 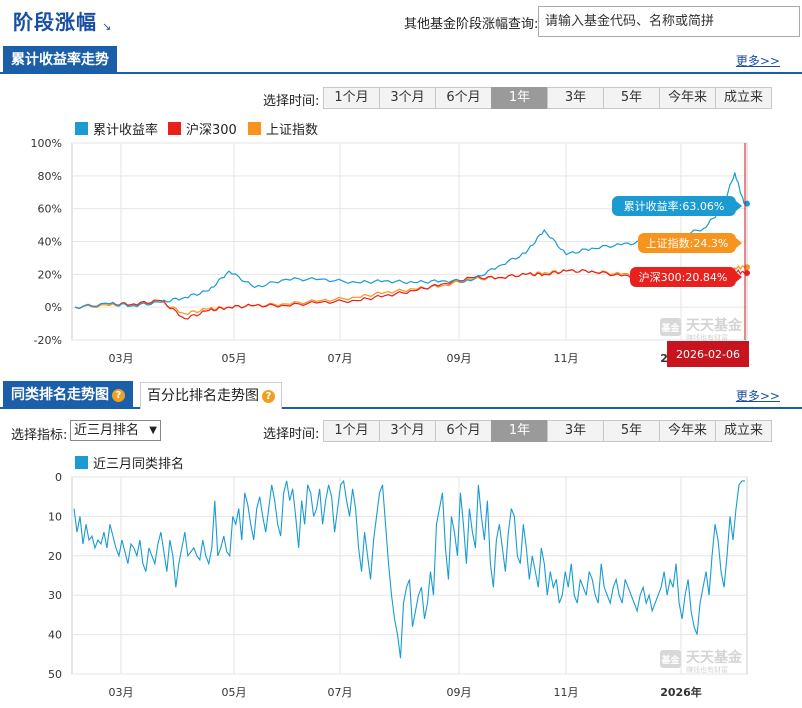 What do you see at coordinates (50, 176) in the screenshot?
I see `y-tick-label: 80%` at bounding box center [50, 176].